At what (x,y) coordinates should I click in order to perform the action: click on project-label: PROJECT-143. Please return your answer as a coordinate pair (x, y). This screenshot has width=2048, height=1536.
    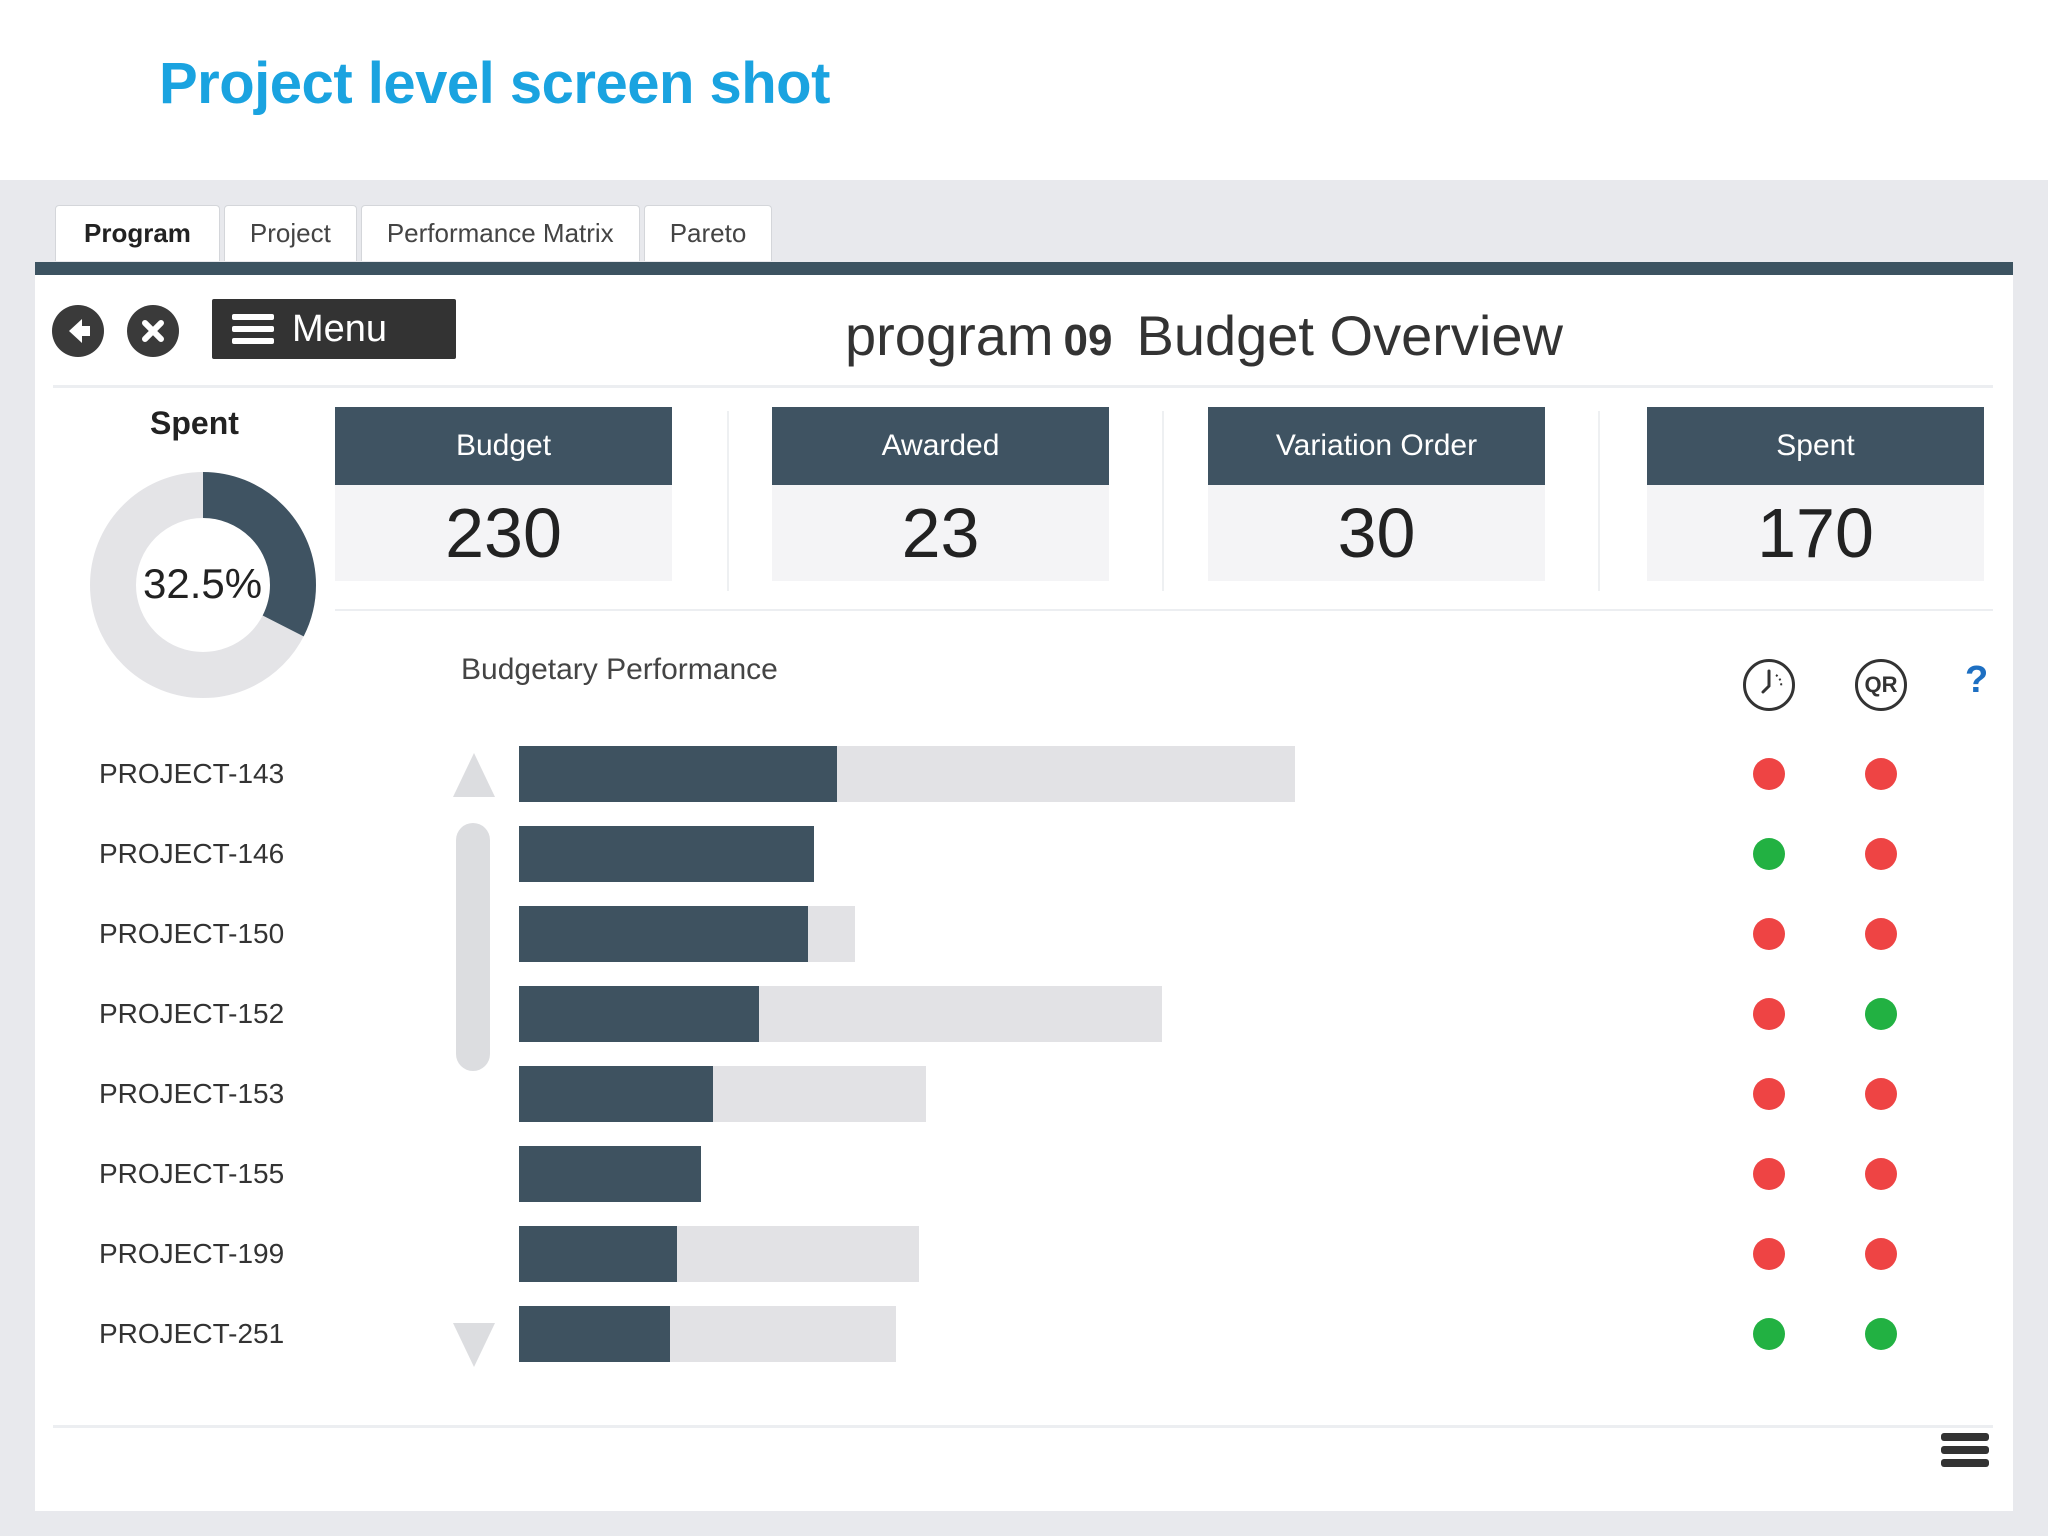
    Looking at the image, I should click on (192, 773).